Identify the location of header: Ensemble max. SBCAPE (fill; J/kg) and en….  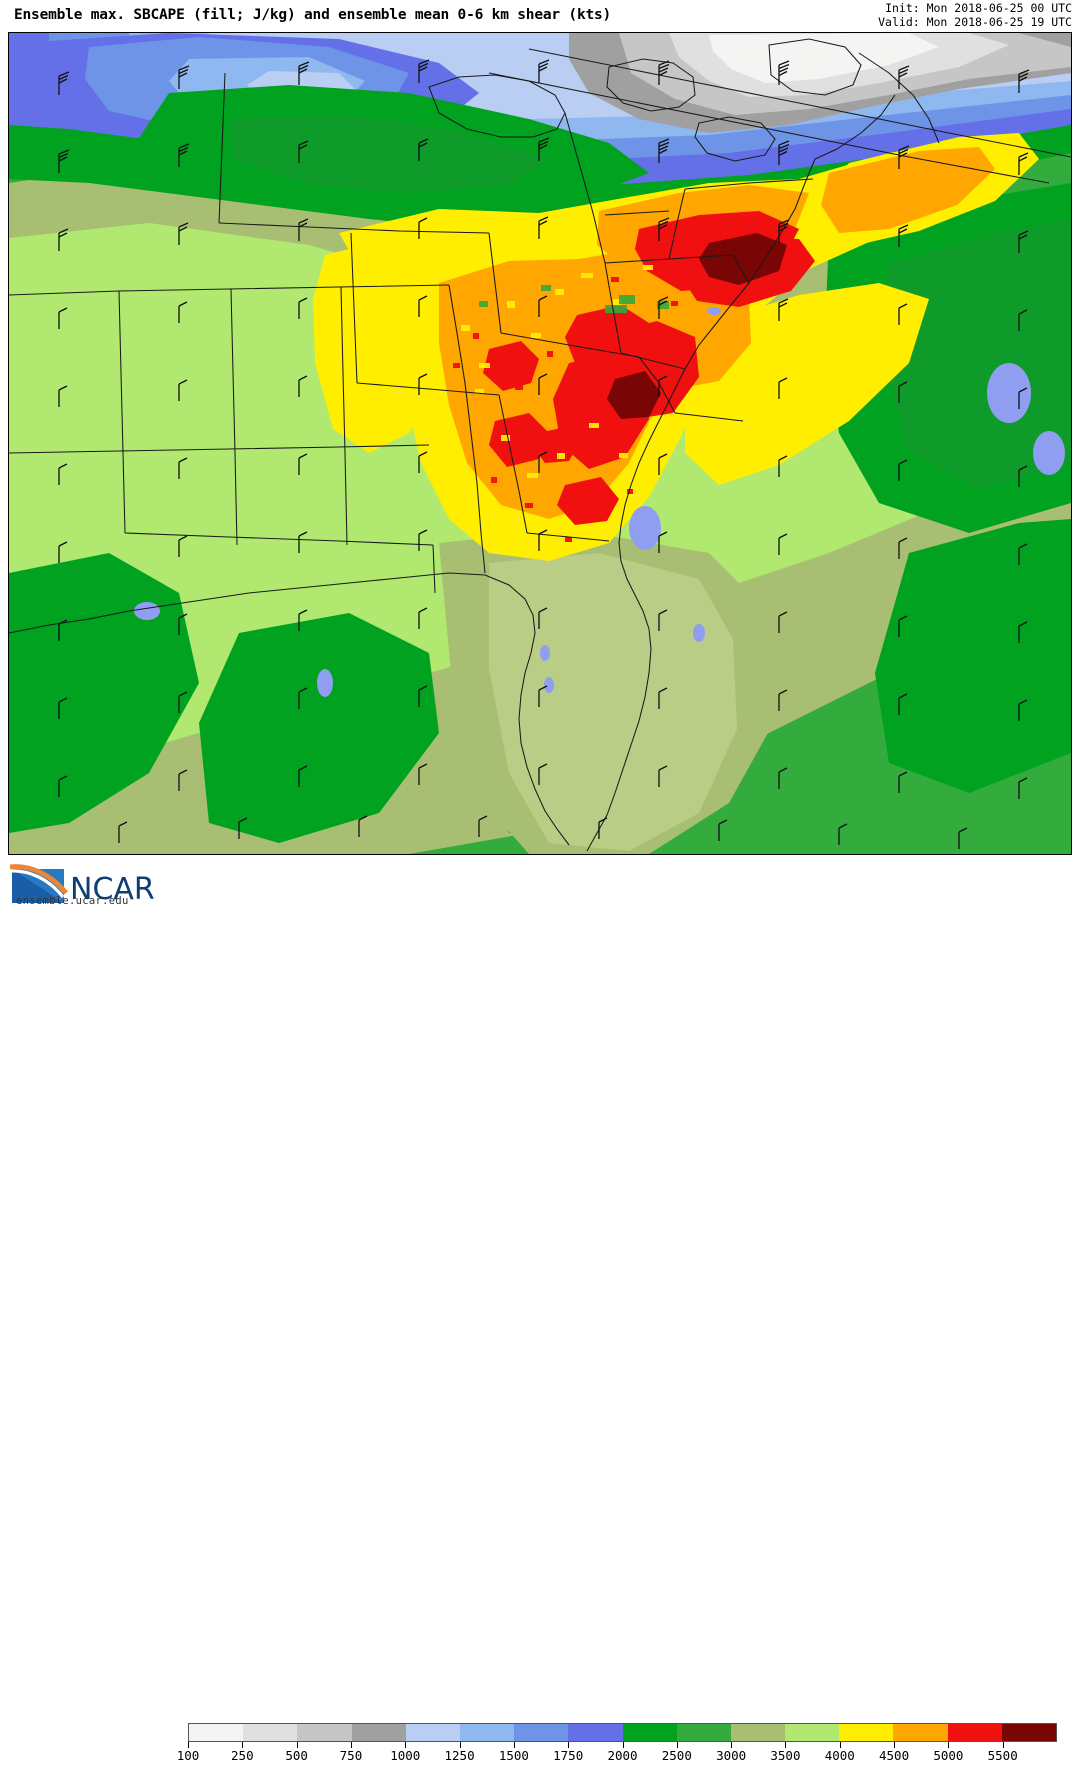
(540, 16).